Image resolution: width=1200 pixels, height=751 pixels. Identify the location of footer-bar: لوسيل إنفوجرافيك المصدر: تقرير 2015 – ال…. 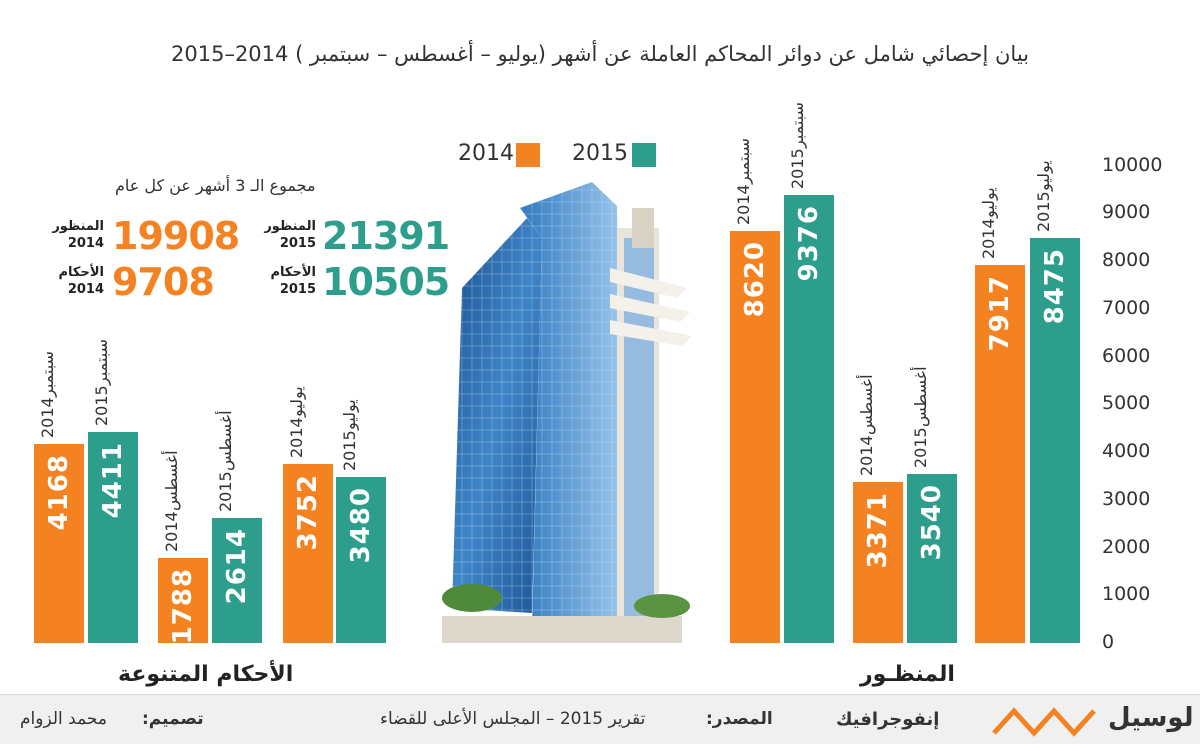
(600, 719).